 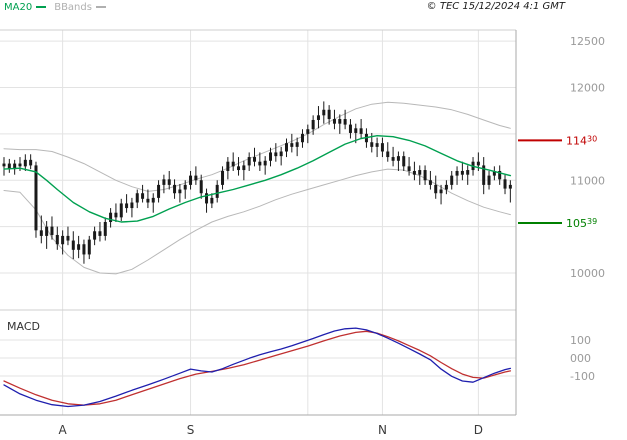 I want to click on svg-text: 12500, so click(x=587, y=41).